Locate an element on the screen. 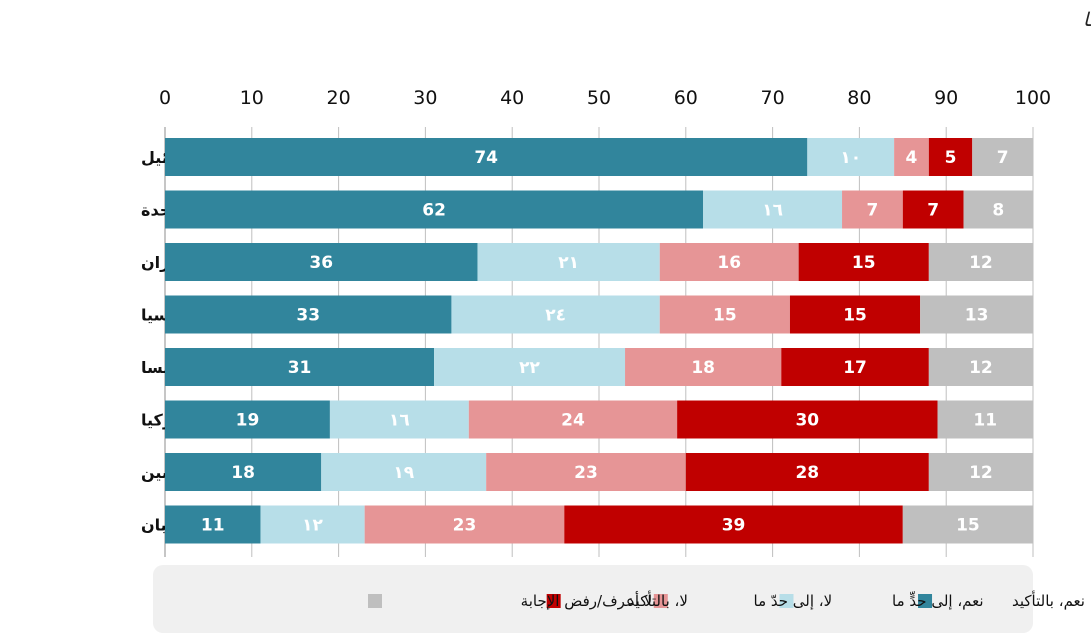 The width and height of the screenshot is (1091, 637). x-tick-label: 10 is located at coordinates (252, 98).